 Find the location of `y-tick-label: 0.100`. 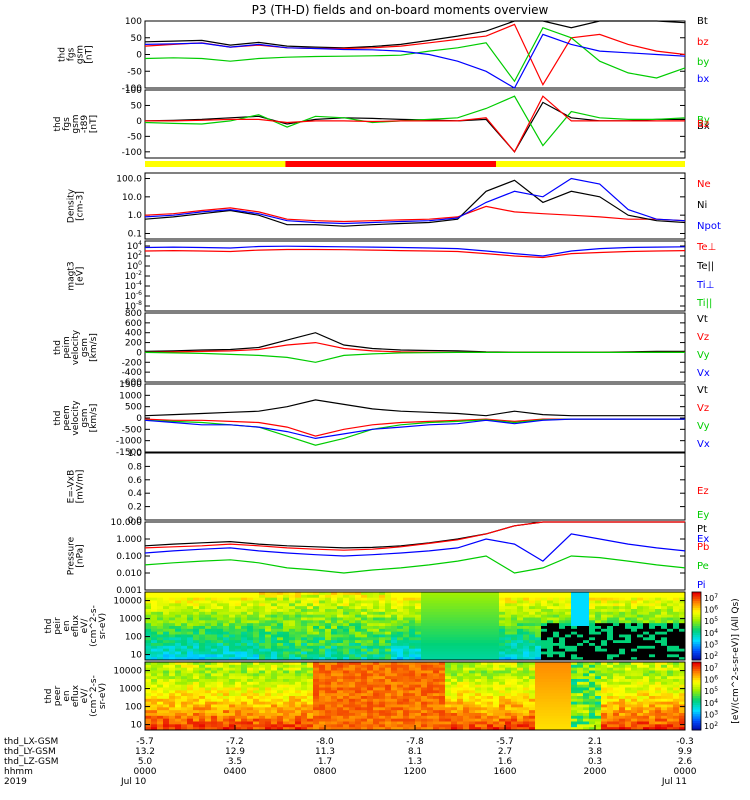

y-tick-label: 0.100 is located at coordinates (129, 557).